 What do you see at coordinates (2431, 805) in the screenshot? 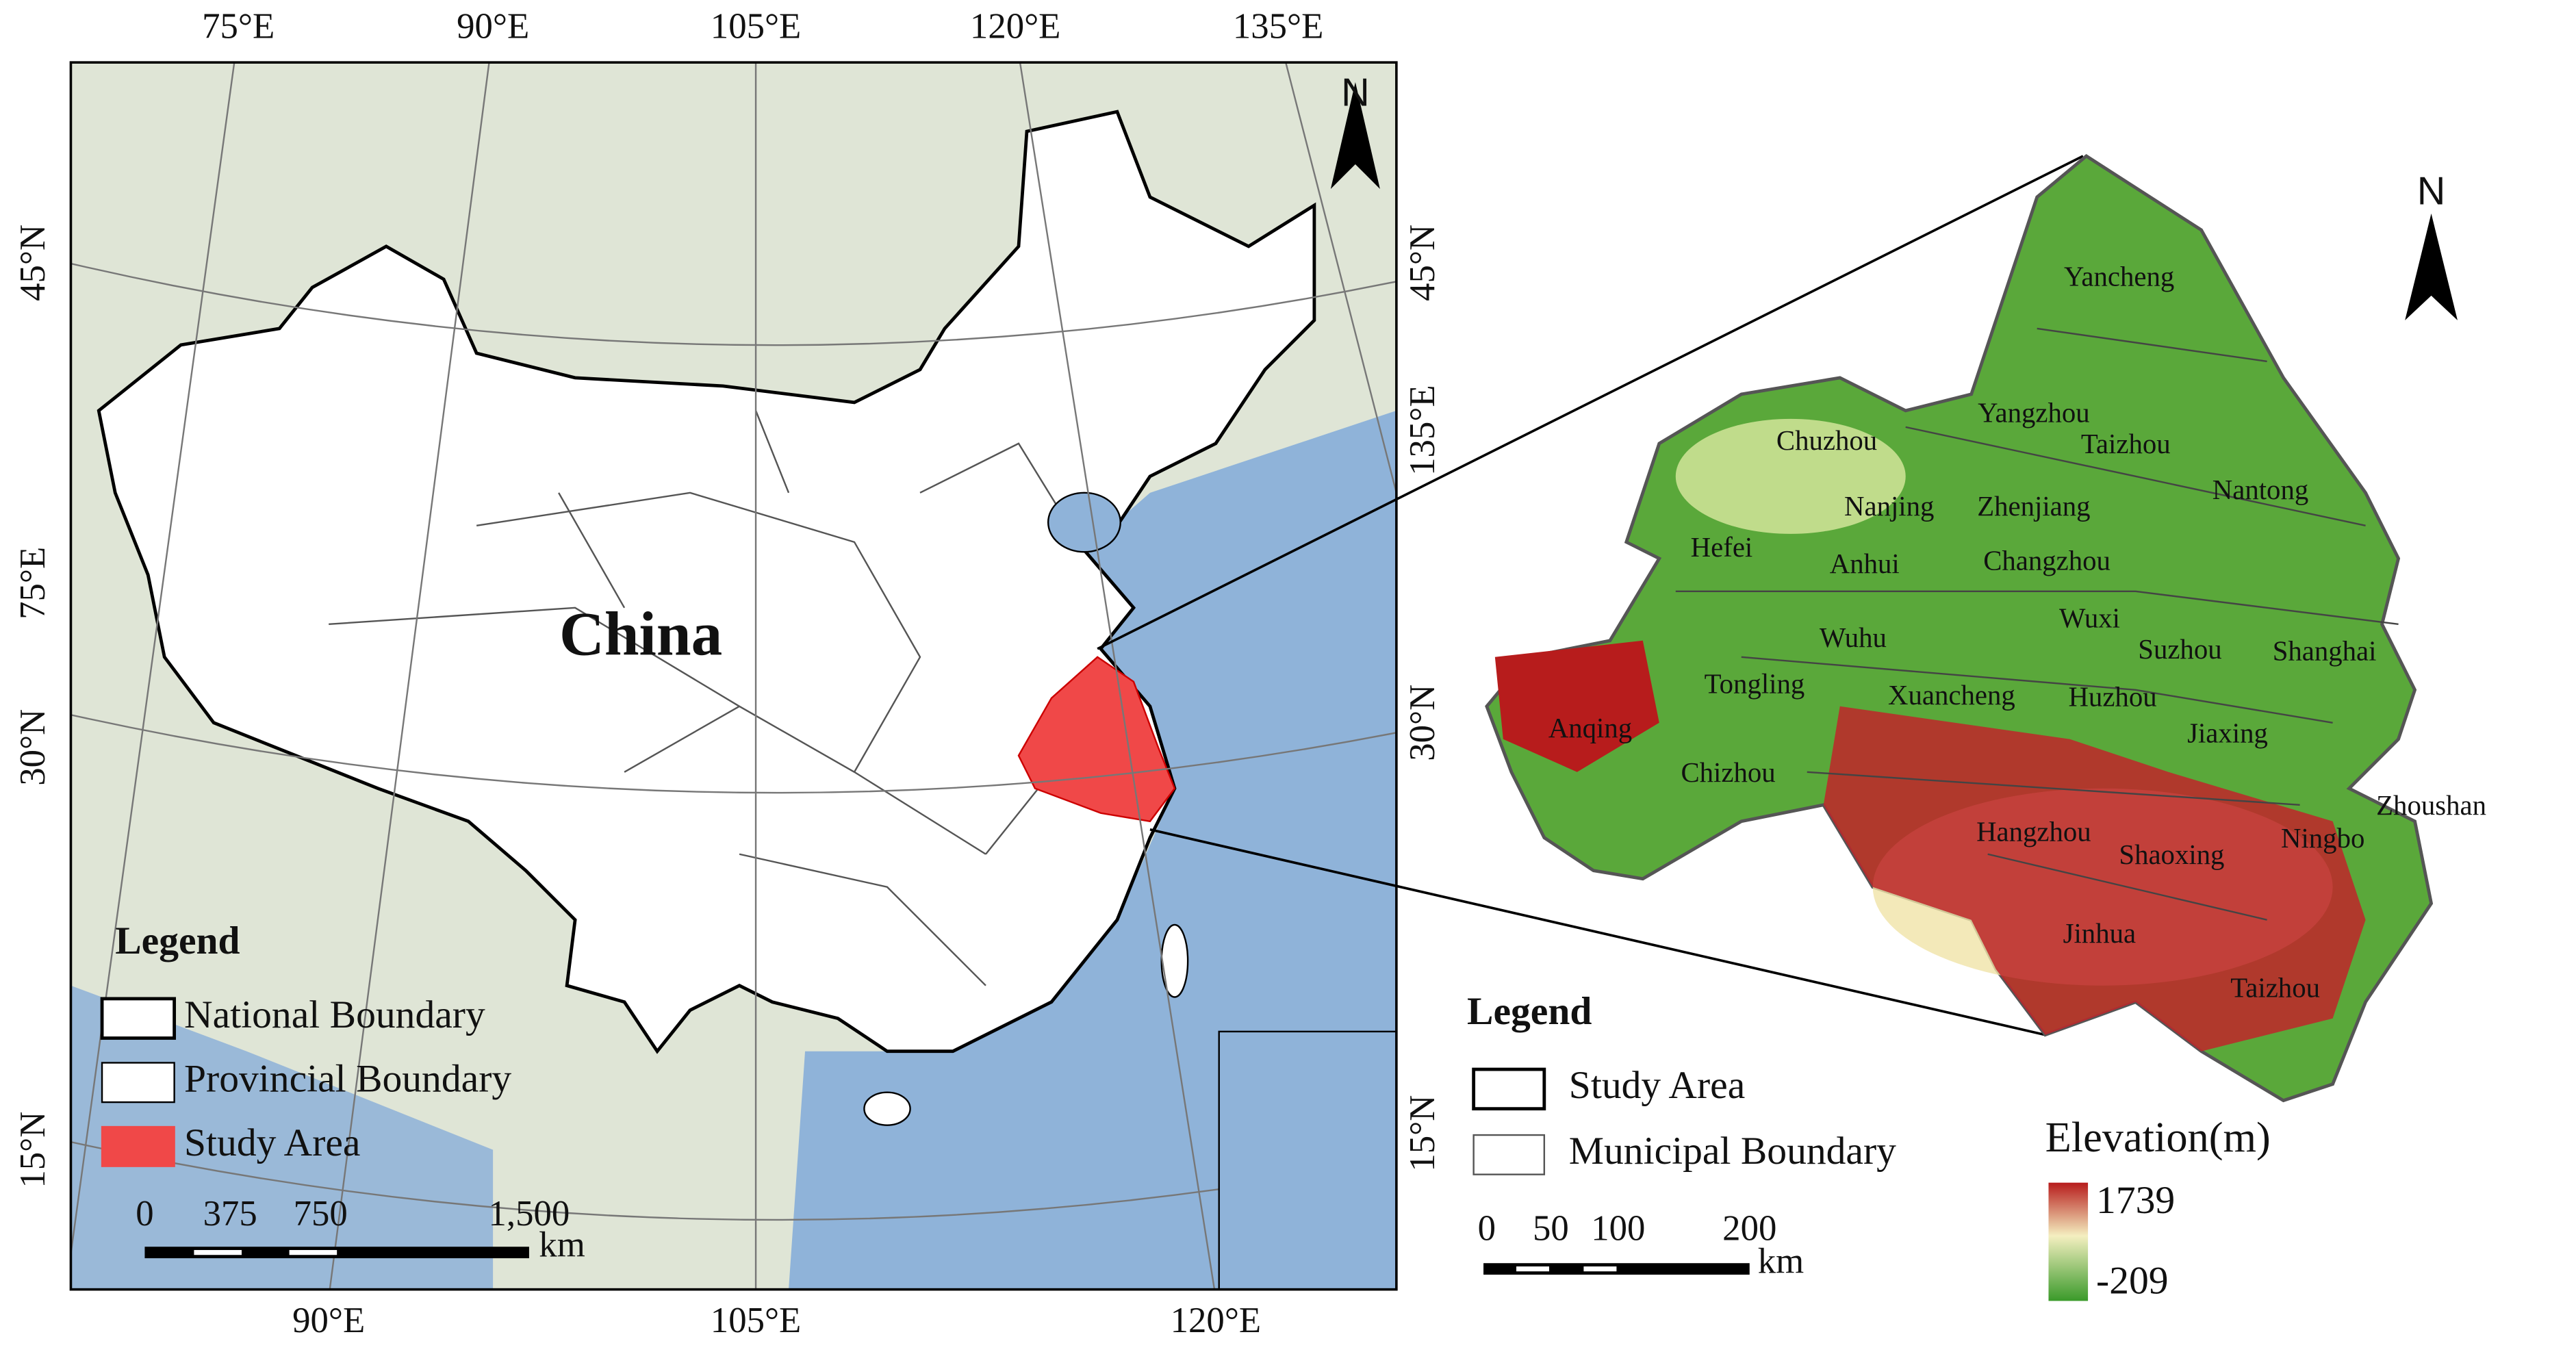
I see `city-label: Zhoushan` at bounding box center [2431, 805].